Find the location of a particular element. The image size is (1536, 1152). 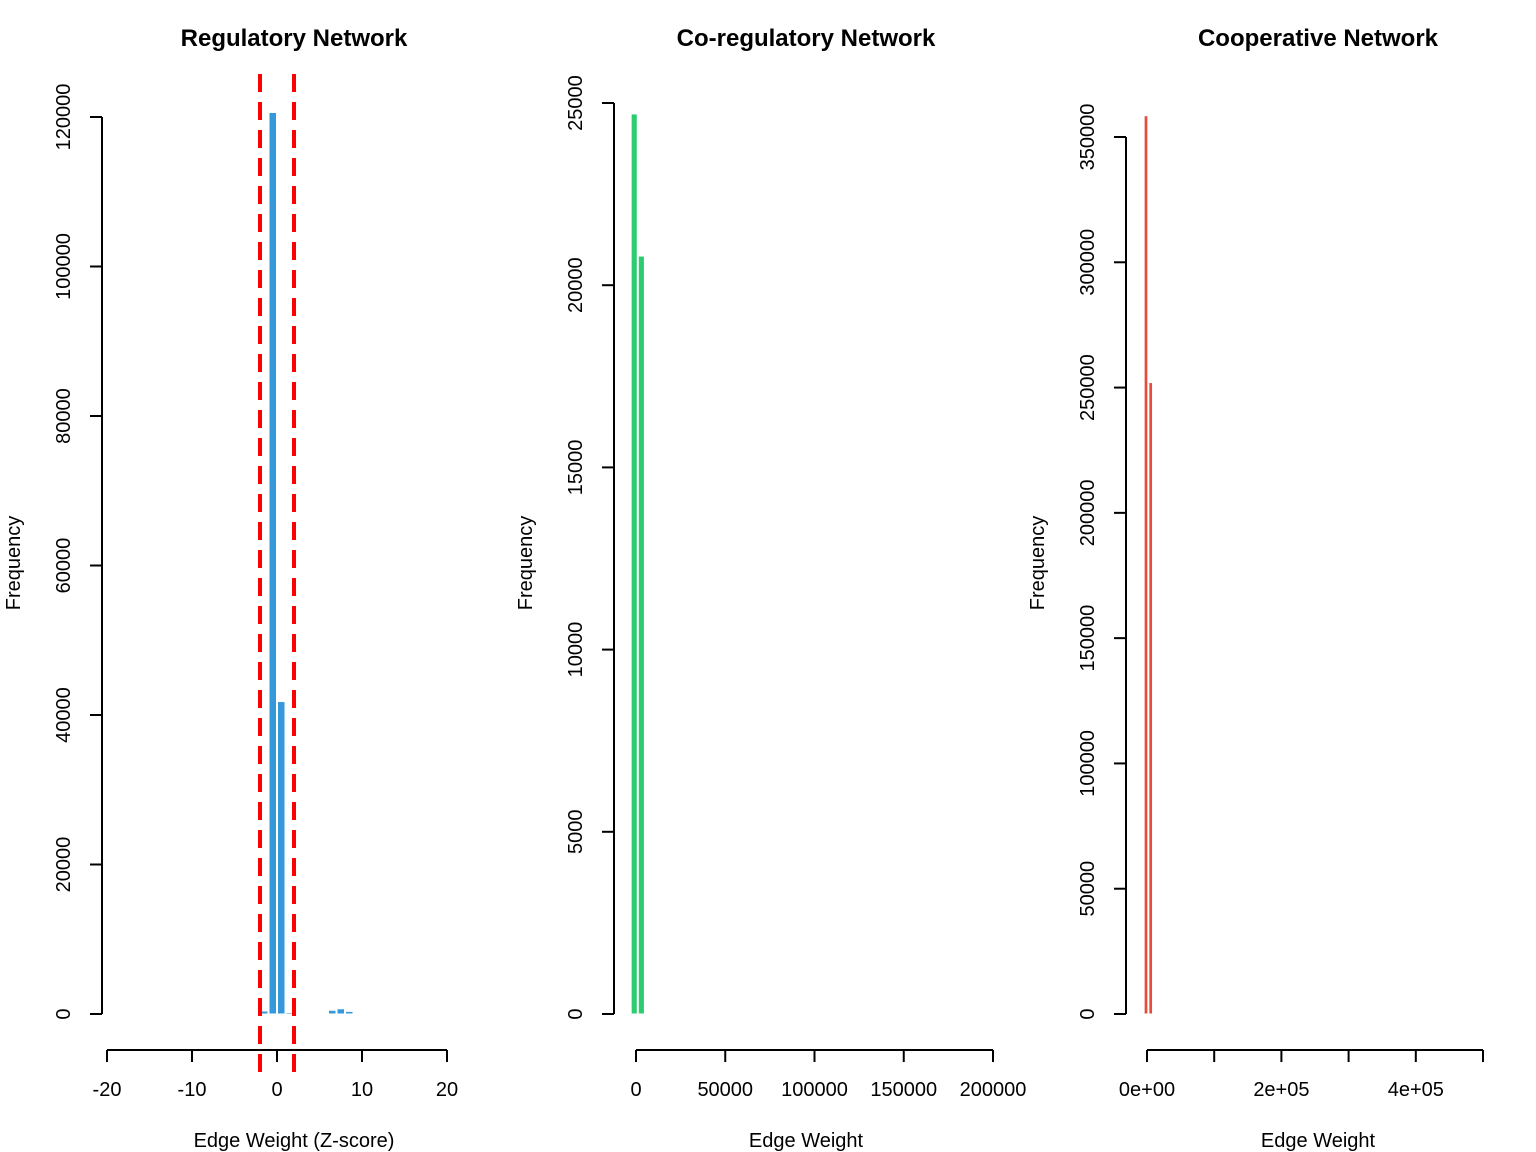

x-tick-label: 2e+05 is located at coordinates (1281, 1090).